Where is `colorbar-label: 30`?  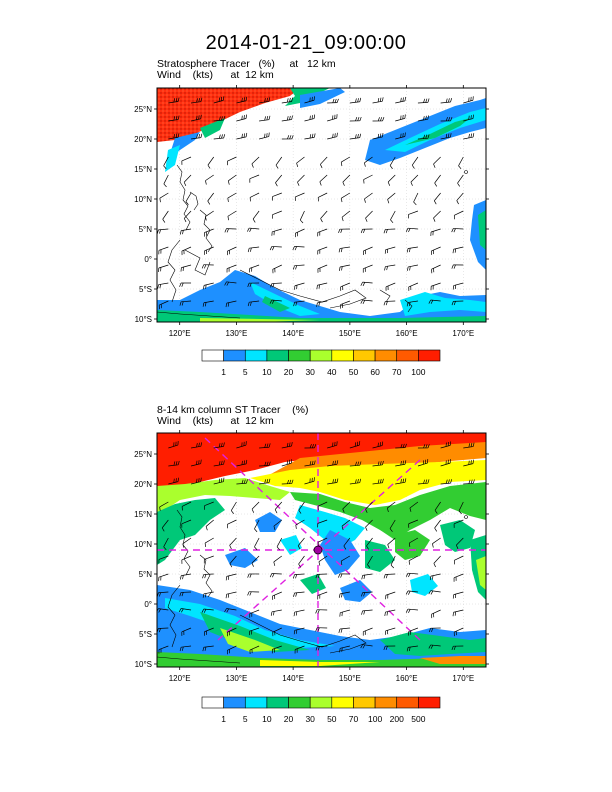
colorbar-label: 30 is located at coordinates (310, 372).